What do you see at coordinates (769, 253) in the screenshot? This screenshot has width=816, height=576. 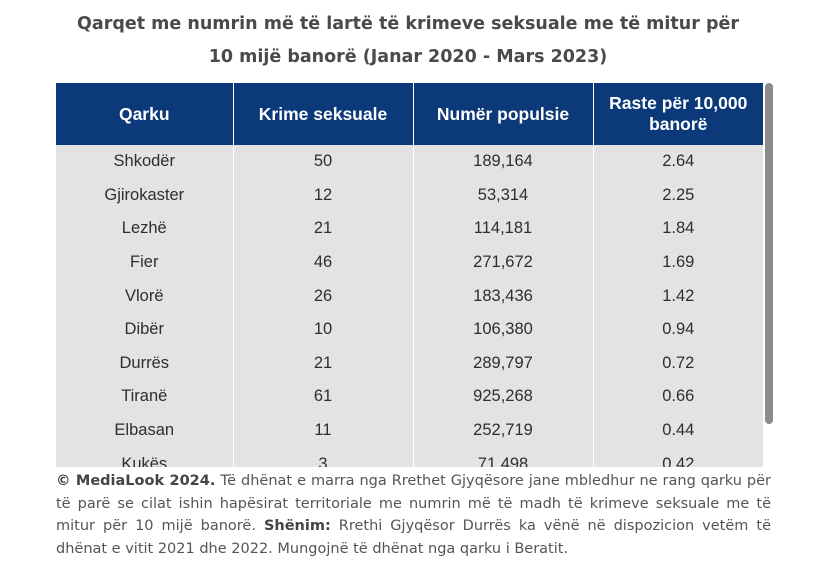 I see `scrollbar-thumb` at bounding box center [769, 253].